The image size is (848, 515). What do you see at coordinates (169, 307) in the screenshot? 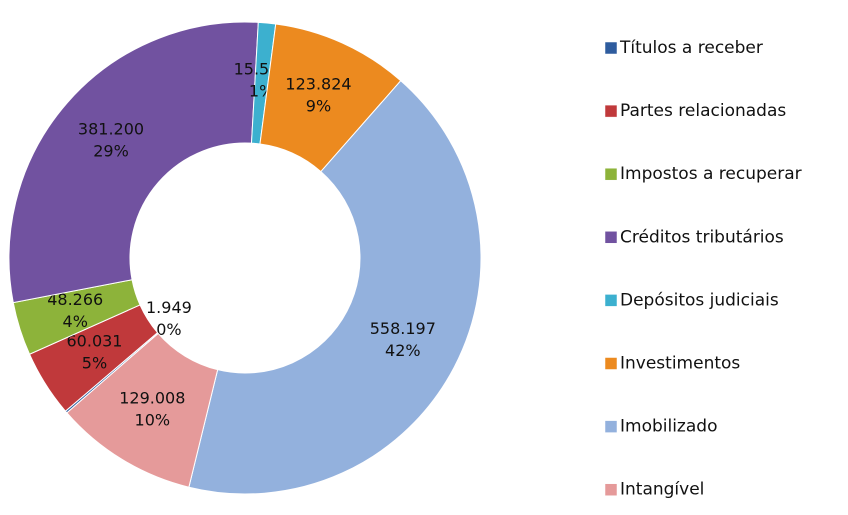
I see `data-label: 1.949` at bounding box center [169, 307].